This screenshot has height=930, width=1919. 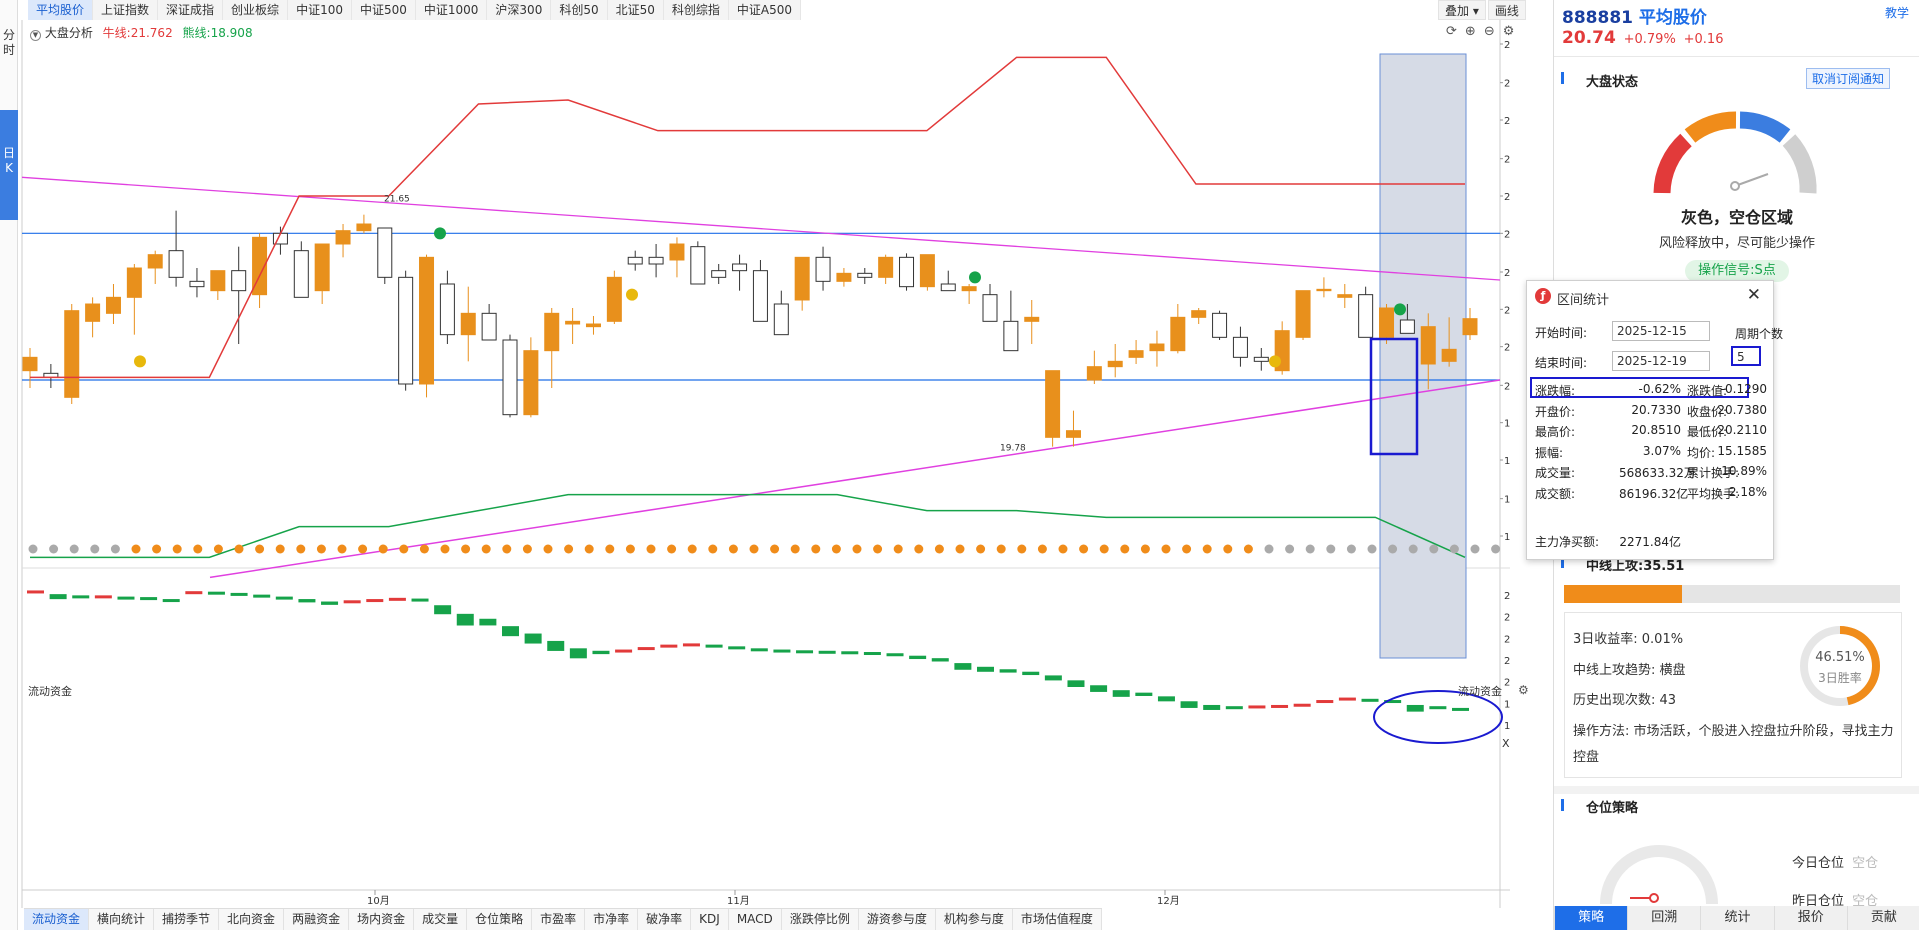 What do you see at coordinates (1635, 566) in the screenshot?
I see `mid-attack-title: 中线上攻:35.51` at bounding box center [1635, 566].